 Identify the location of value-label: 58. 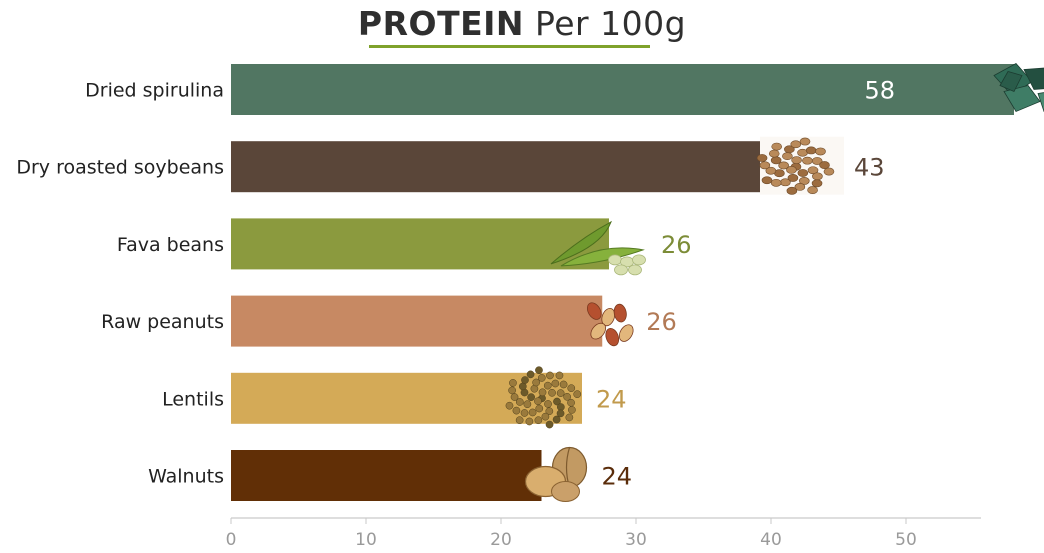
(879, 91).